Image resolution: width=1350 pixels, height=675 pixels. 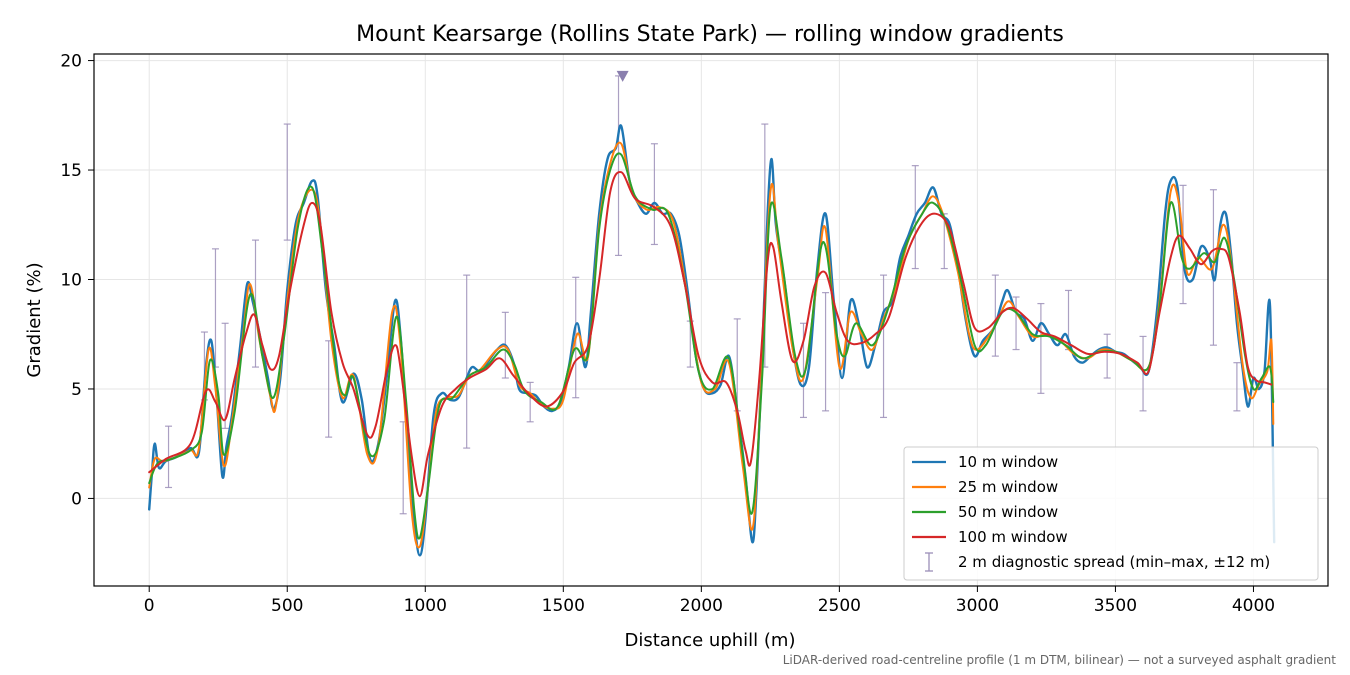 What do you see at coordinates (76, 390) in the screenshot?
I see `y-tick-label: 5` at bounding box center [76, 390].